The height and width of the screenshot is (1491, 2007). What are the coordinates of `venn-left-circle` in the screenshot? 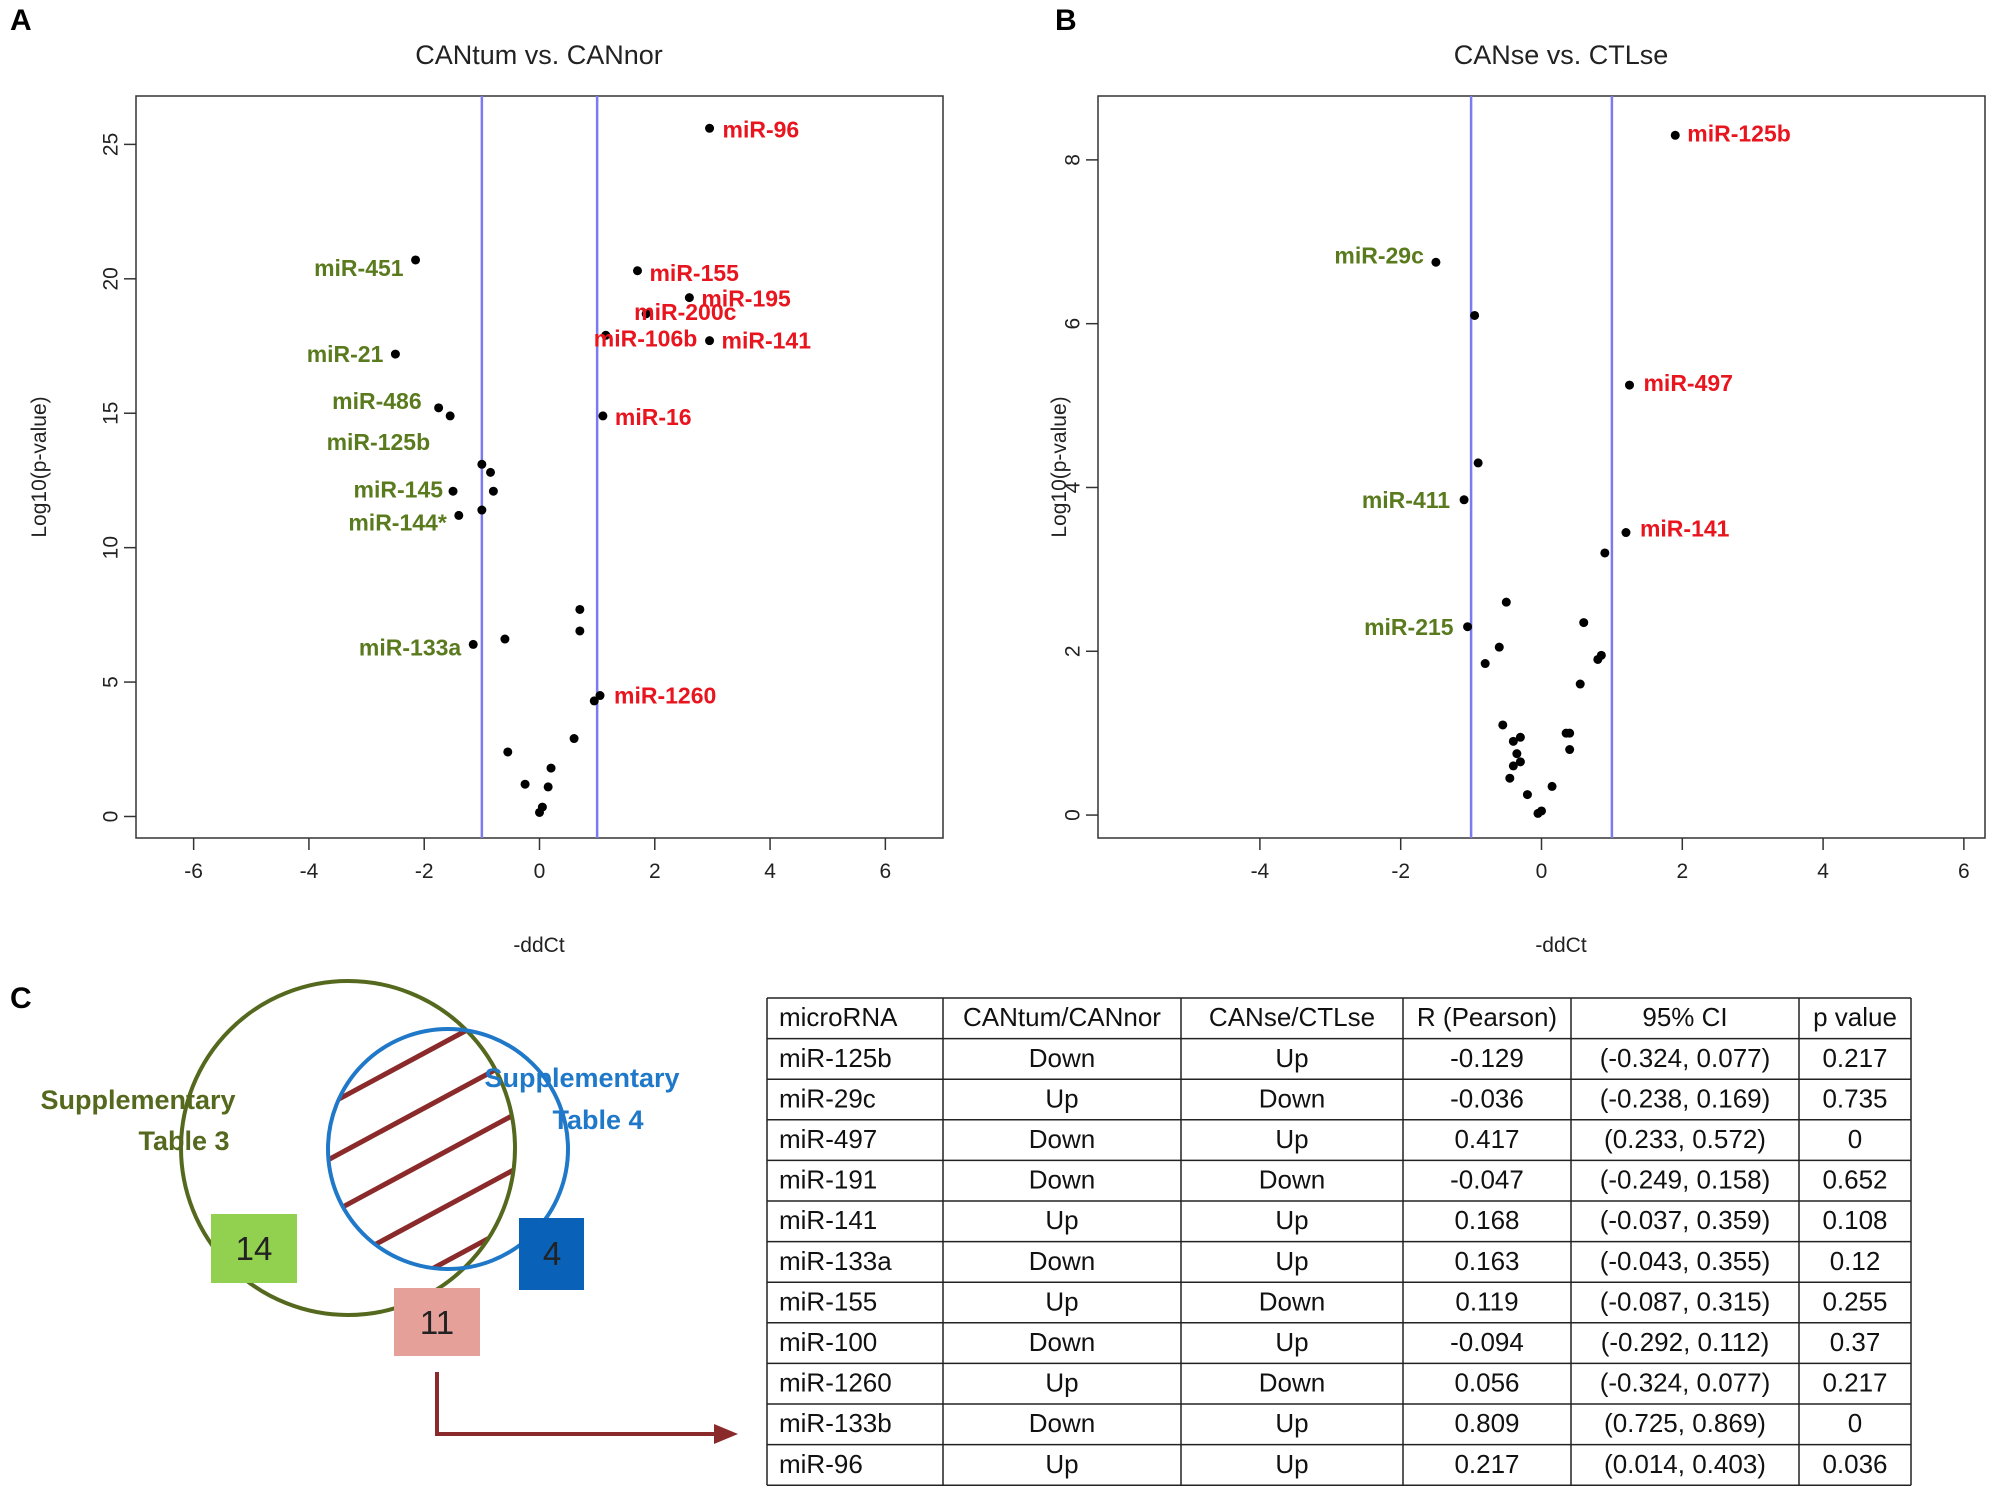 It's located at (348, 1148).